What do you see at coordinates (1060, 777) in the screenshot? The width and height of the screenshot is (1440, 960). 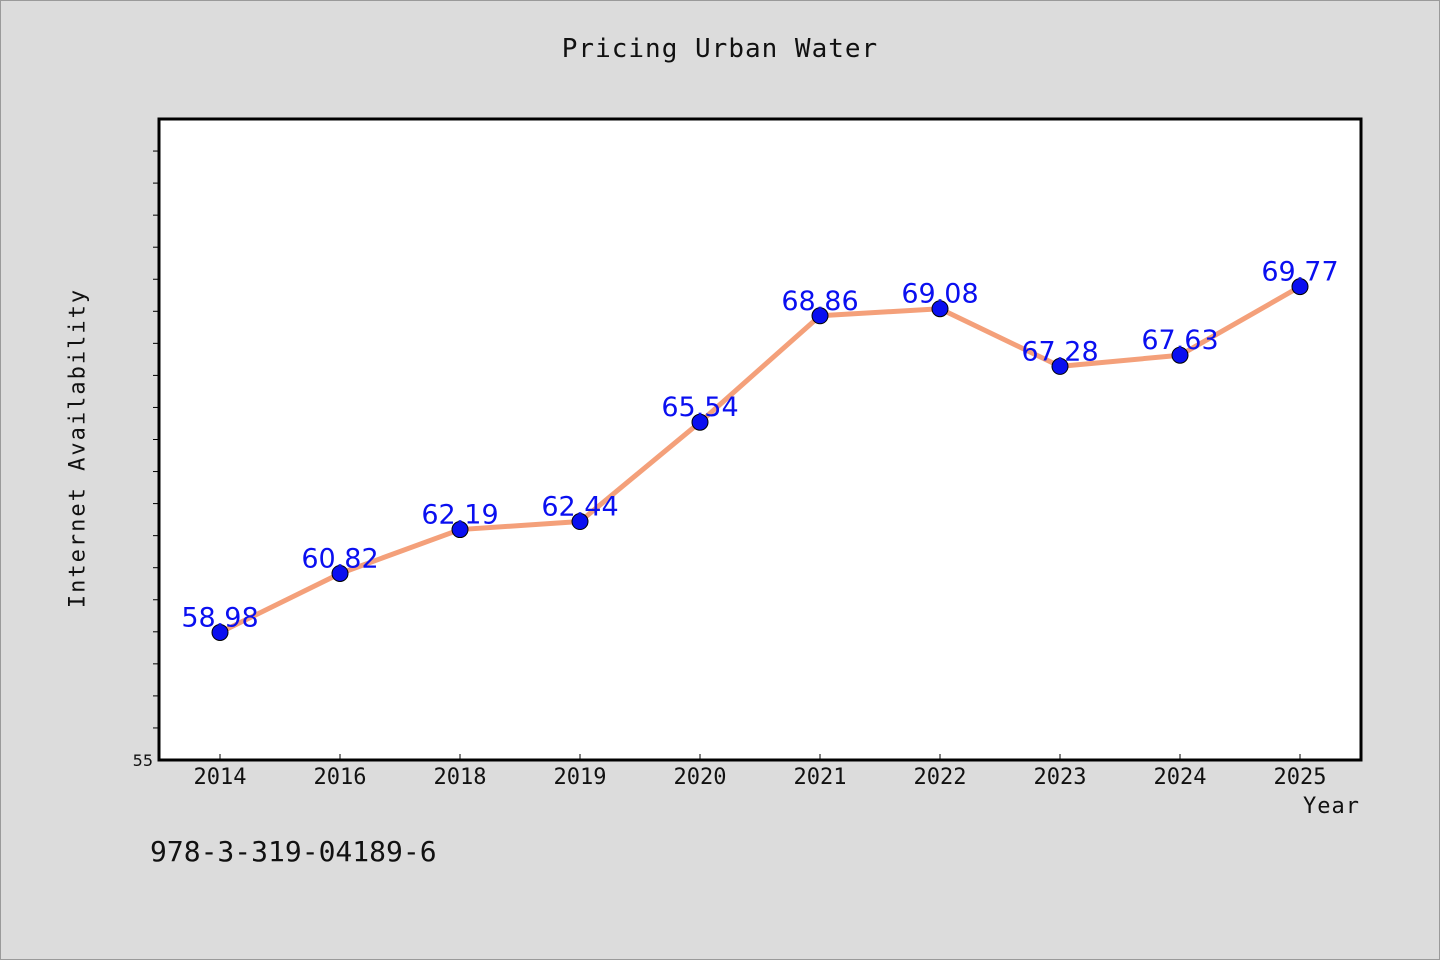 I see `x-tick-label: 2023` at bounding box center [1060, 777].